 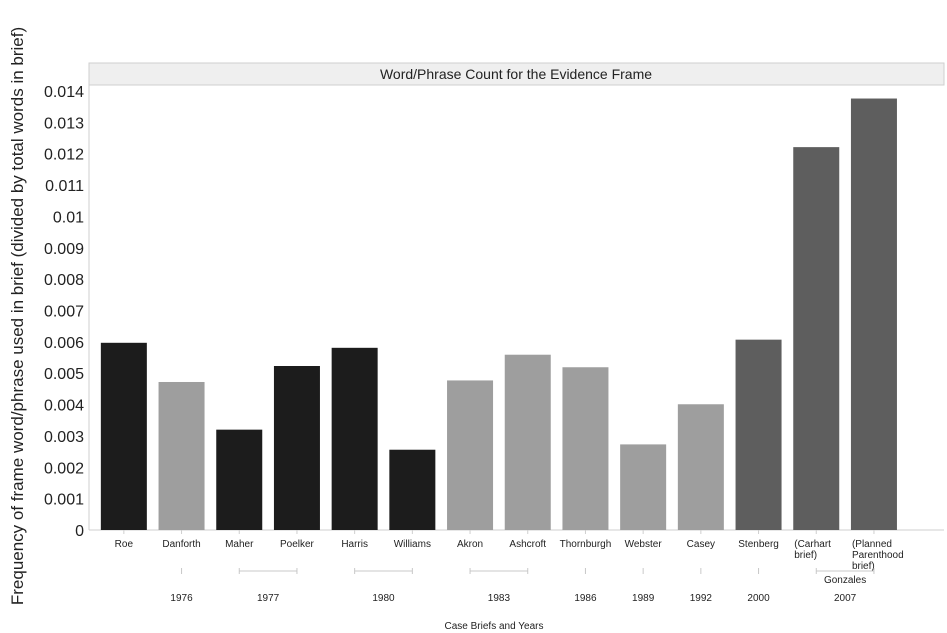 I want to click on y-tick-label: 0.01, so click(x=68, y=217).